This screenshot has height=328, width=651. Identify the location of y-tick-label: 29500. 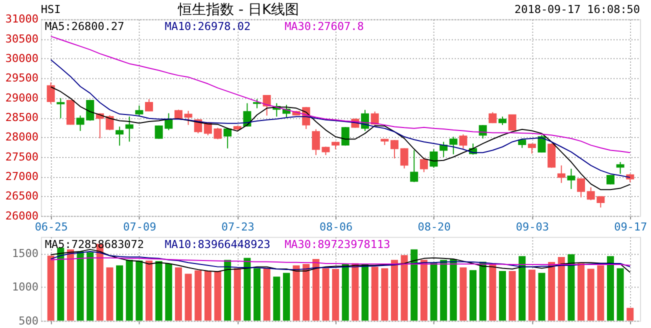
(21, 78).